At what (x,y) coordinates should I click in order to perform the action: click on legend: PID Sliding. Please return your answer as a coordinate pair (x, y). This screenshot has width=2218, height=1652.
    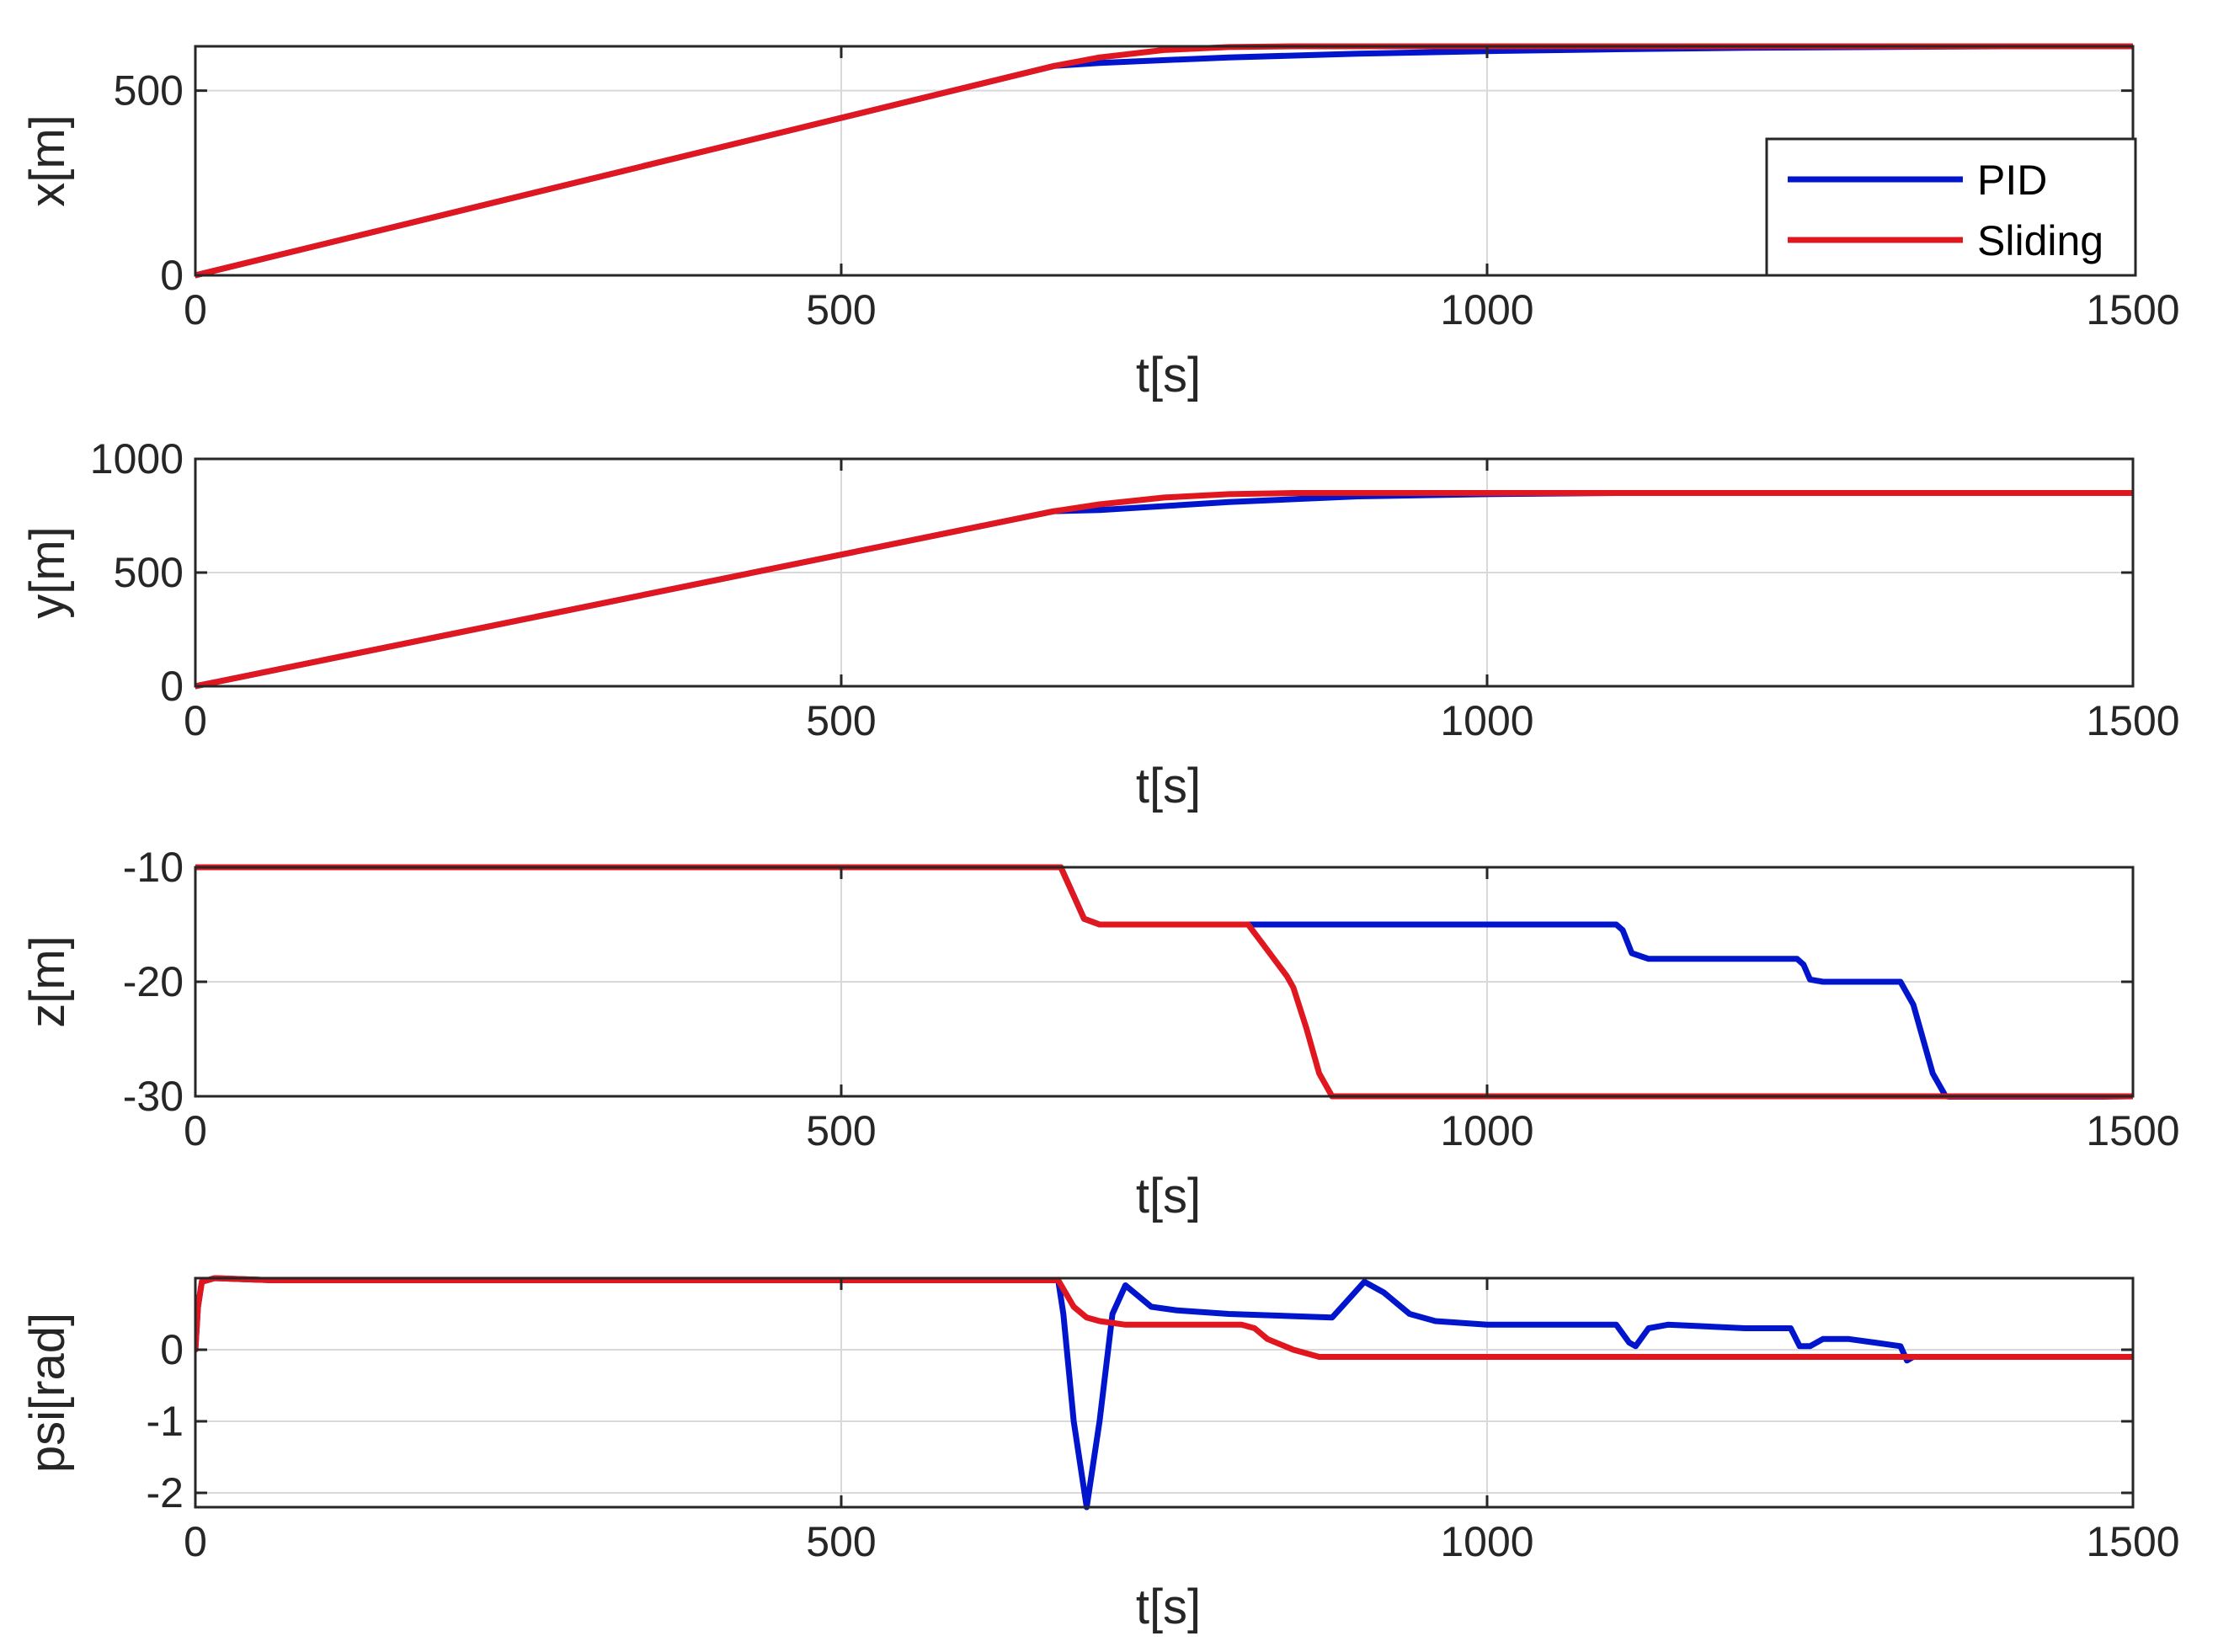
    Looking at the image, I should click on (1951, 207).